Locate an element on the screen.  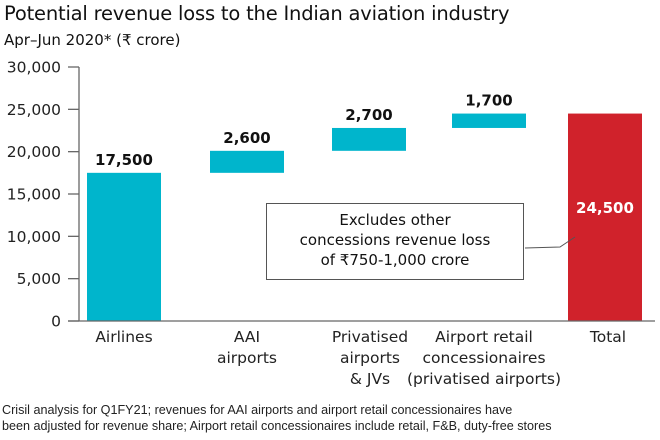
annotation-line: Excludes other is located at coordinates (395, 220).